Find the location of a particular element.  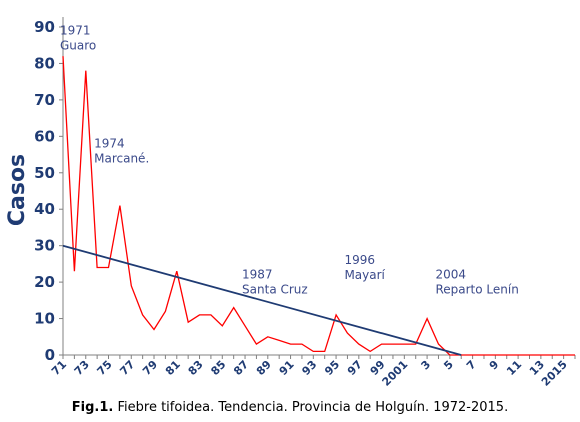

x-tick-label: 79 is located at coordinates (150, 368).